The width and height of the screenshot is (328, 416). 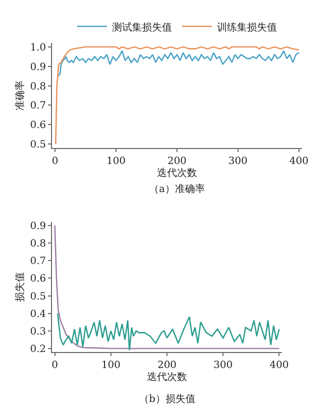 What do you see at coordinates (142, 27) in the screenshot?
I see `legend-label: 测试集损失值` at bounding box center [142, 27].